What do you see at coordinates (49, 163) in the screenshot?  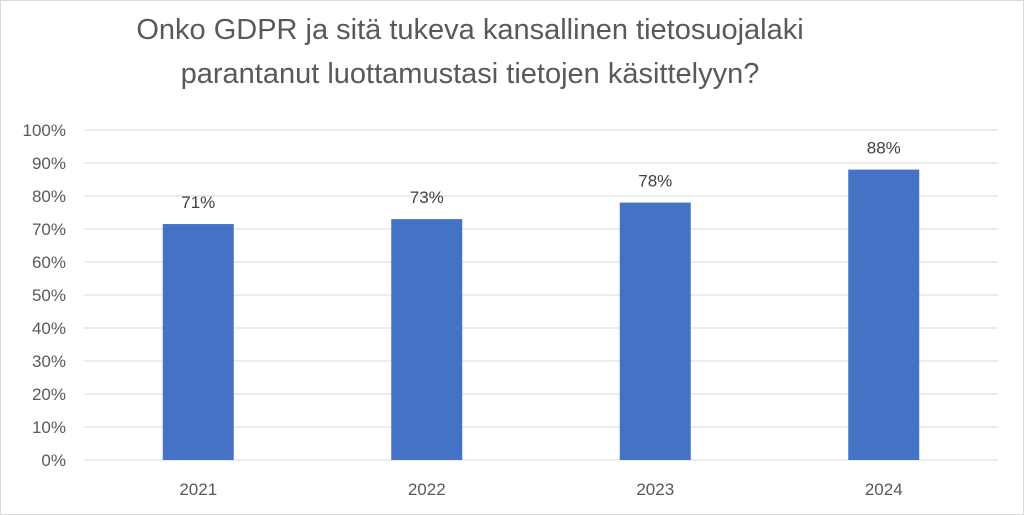 I see `y-tick-label: 90%` at bounding box center [49, 163].